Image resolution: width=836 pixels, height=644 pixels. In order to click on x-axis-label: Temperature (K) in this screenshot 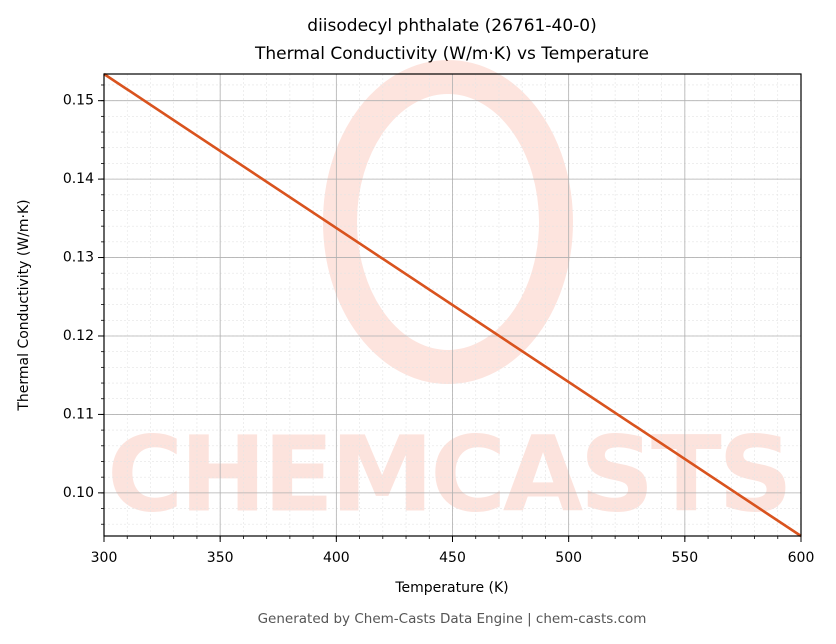, I will do `click(451, 588)`.